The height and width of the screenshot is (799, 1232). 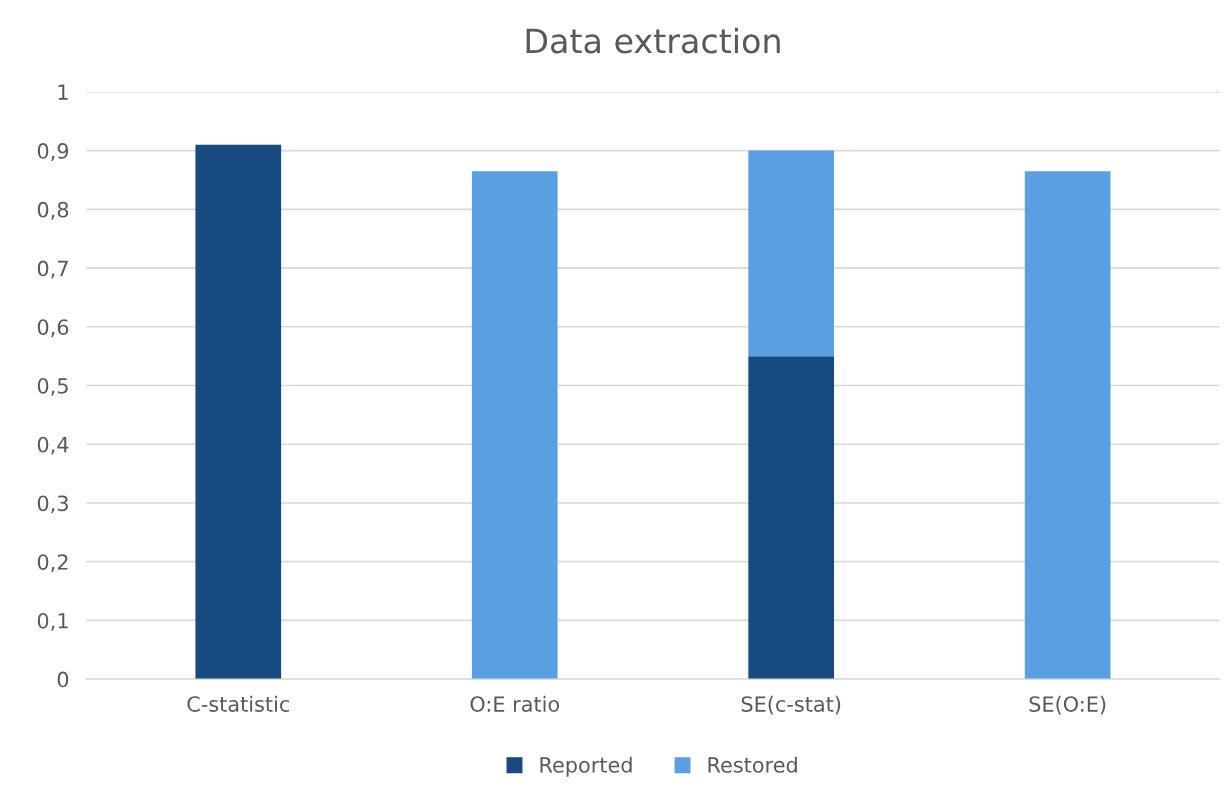 What do you see at coordinates (53, 152) in the screenshot?
I see `y-tick-label: 0,9` at bounding box center [53, 152].